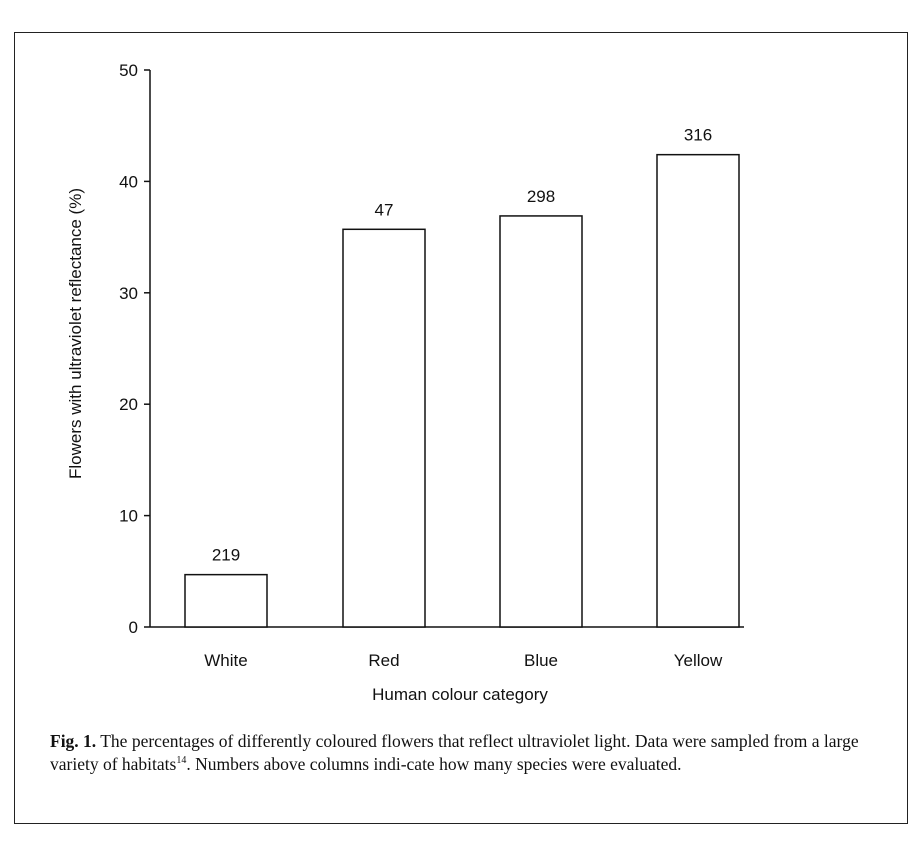  Describe the element at coordinates (541, 660) in the screenshot. I see `x-tick-label: Blue` at that location.